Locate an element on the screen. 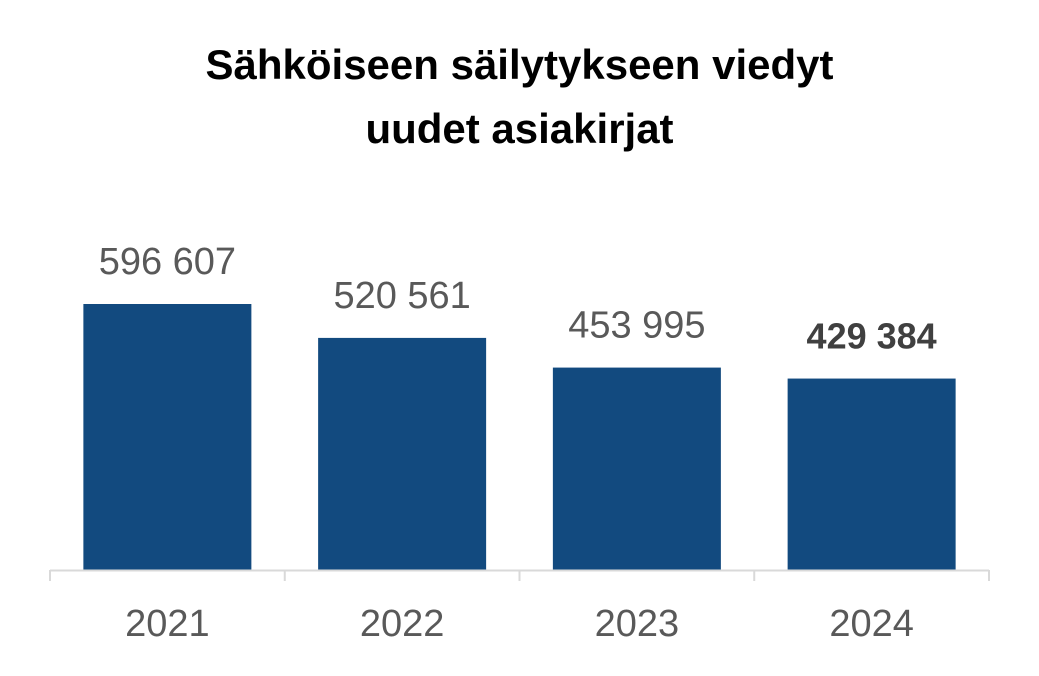  bar-2024 is located at coordinates (871, 474).